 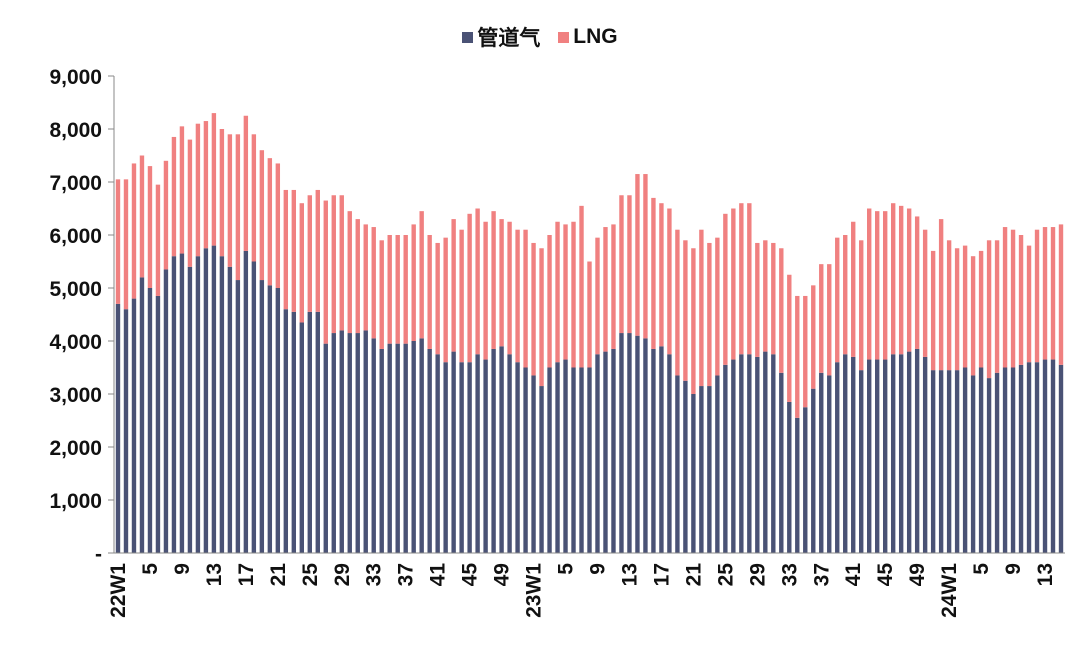 What do you see at coordinates (75, 236) in the screenshot?
I see `y-tick-label: 6,000` at bounding box center [75, 236].